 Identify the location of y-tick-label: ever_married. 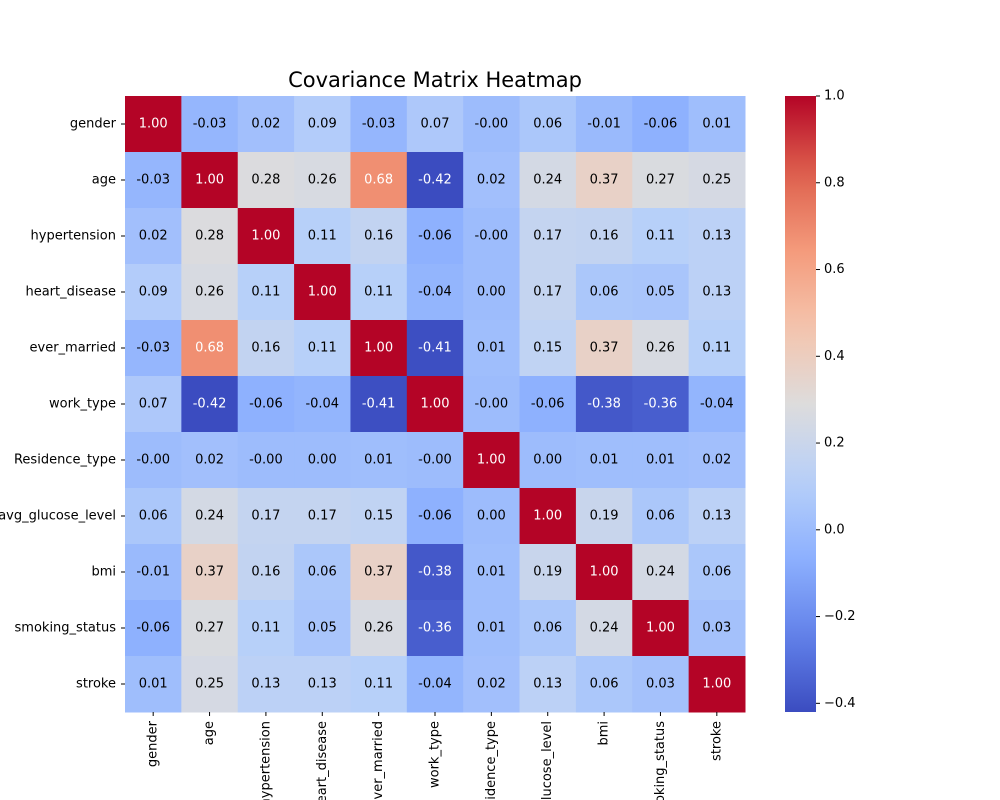
(73, 348).